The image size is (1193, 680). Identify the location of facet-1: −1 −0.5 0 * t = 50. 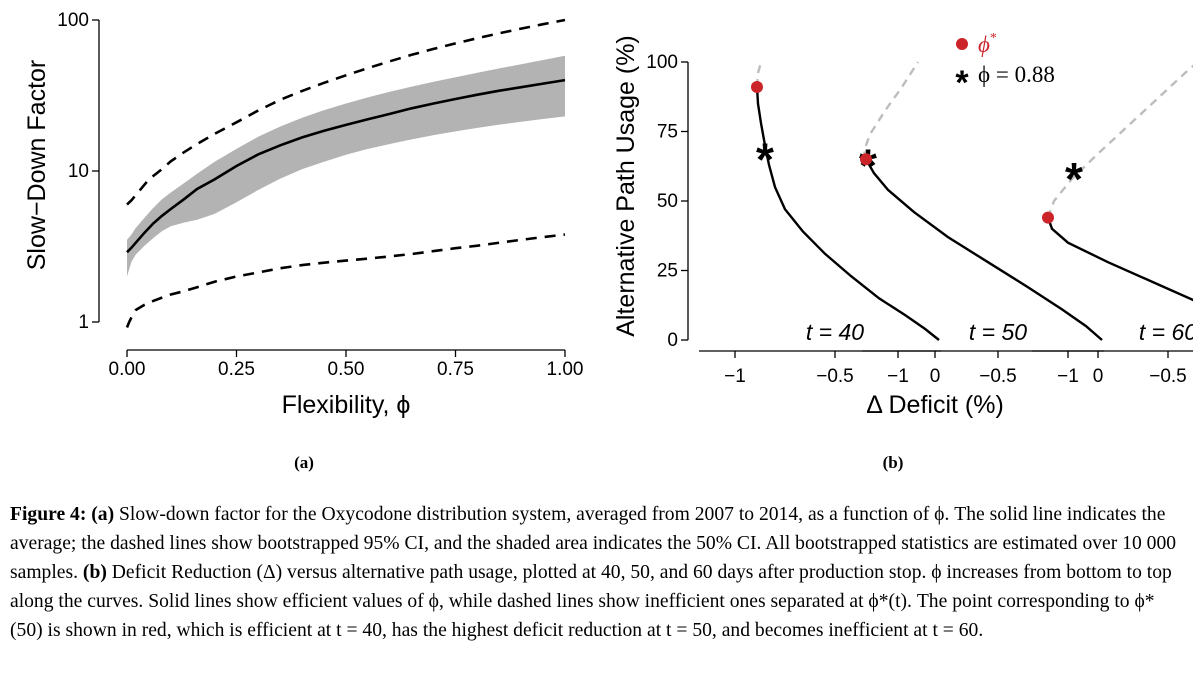
(981, 224).